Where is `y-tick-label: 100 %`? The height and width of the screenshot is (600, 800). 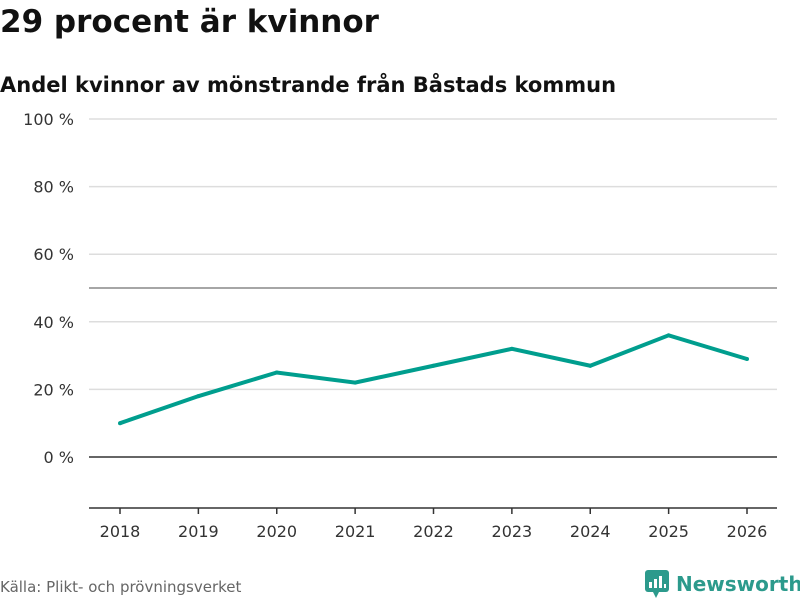 y-tick-label: 100 % is located at coordinates (48, 119).